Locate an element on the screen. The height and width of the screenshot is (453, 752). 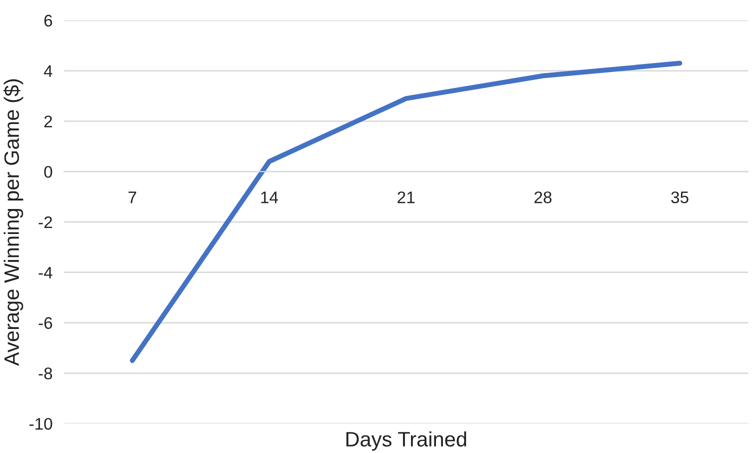
x-tick-label: 7 is located at coordinates (132, 198).